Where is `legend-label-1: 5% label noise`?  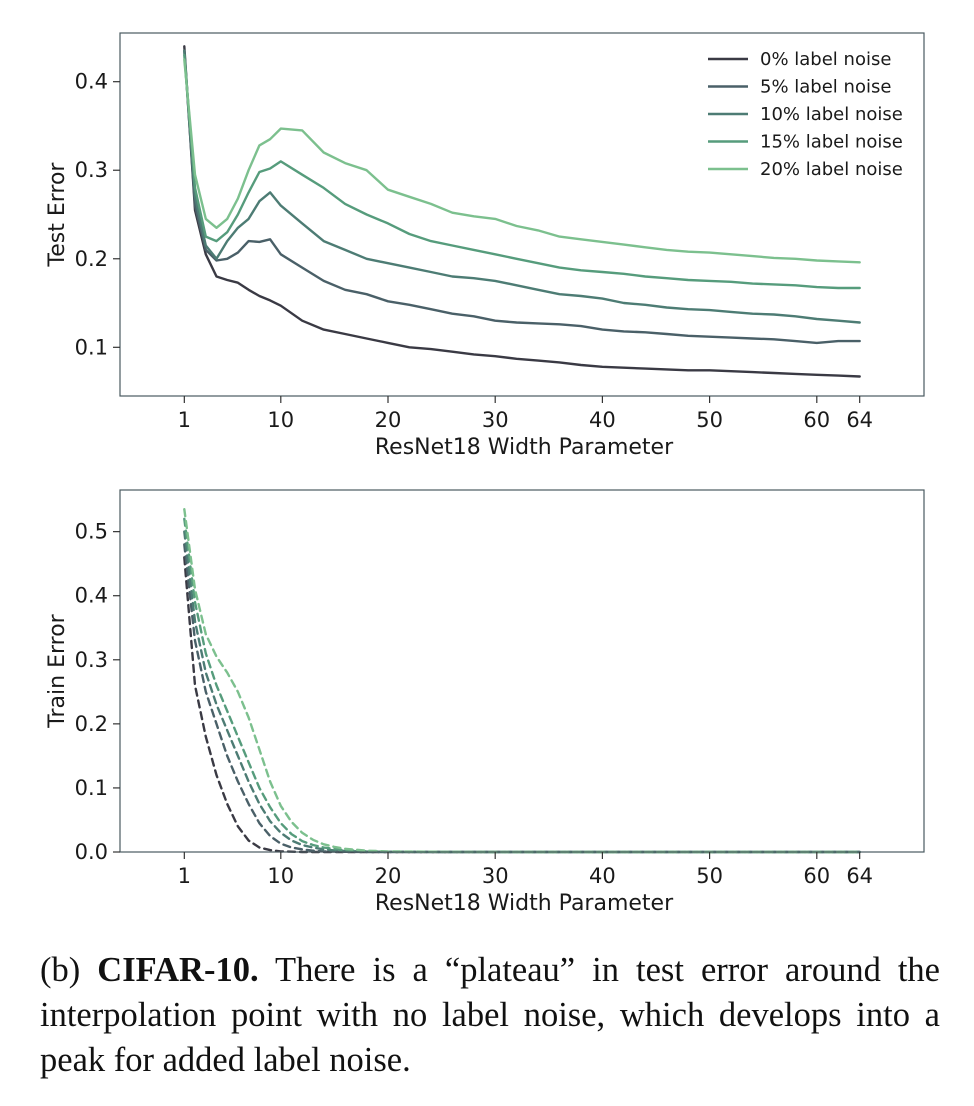
legend-label-1: 5% label noise is located at coordinates (825, 87).